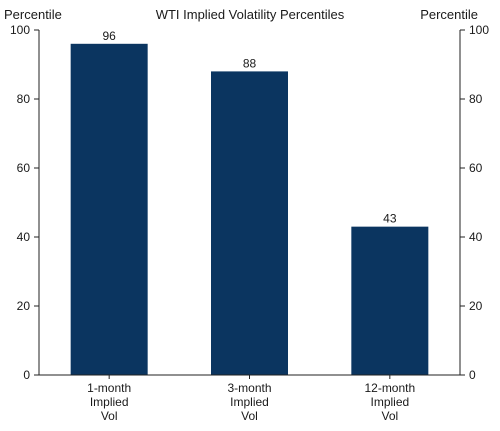 The height and width of the screenshot is (431, 500). What do you see at coordinates (109, 388) in the screenshot?
I see `category-label-line: 1-month` at bounding box center [109, 388].